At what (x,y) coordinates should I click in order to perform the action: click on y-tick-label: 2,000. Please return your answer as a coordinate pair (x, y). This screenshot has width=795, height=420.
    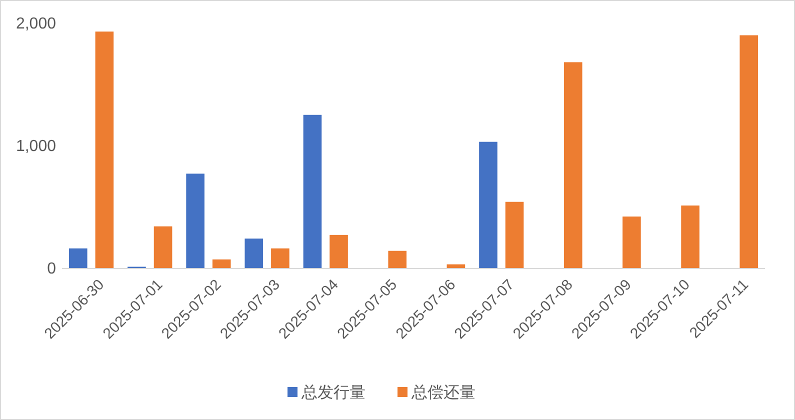
    Looking at the image, I should click on (36, 24).